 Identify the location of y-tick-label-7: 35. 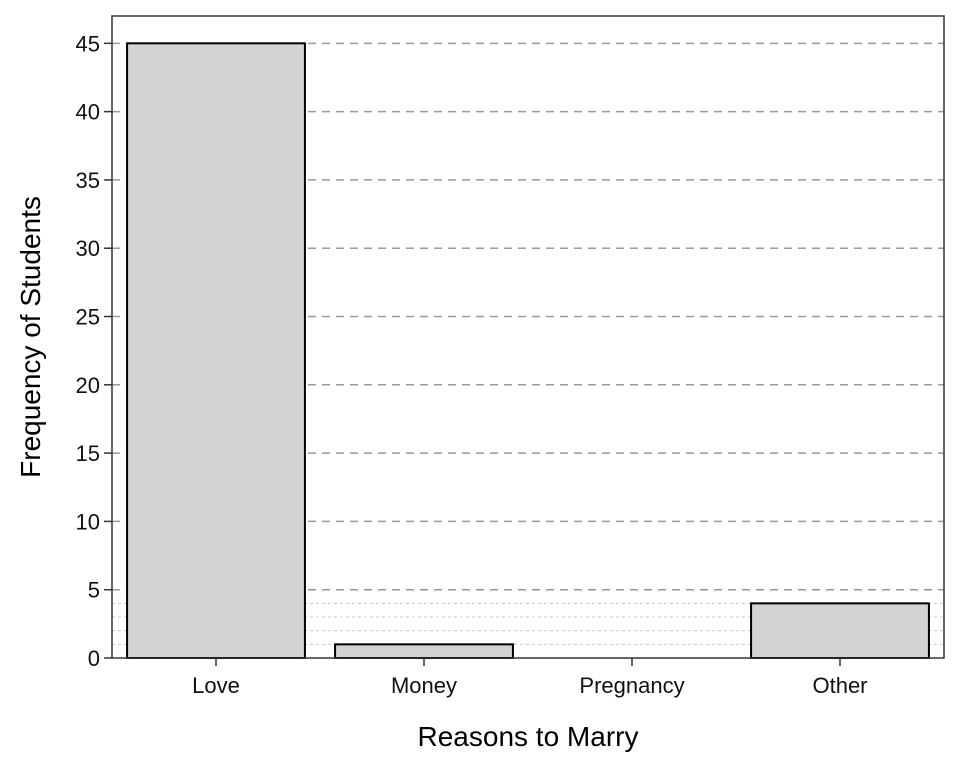
(88, 180).